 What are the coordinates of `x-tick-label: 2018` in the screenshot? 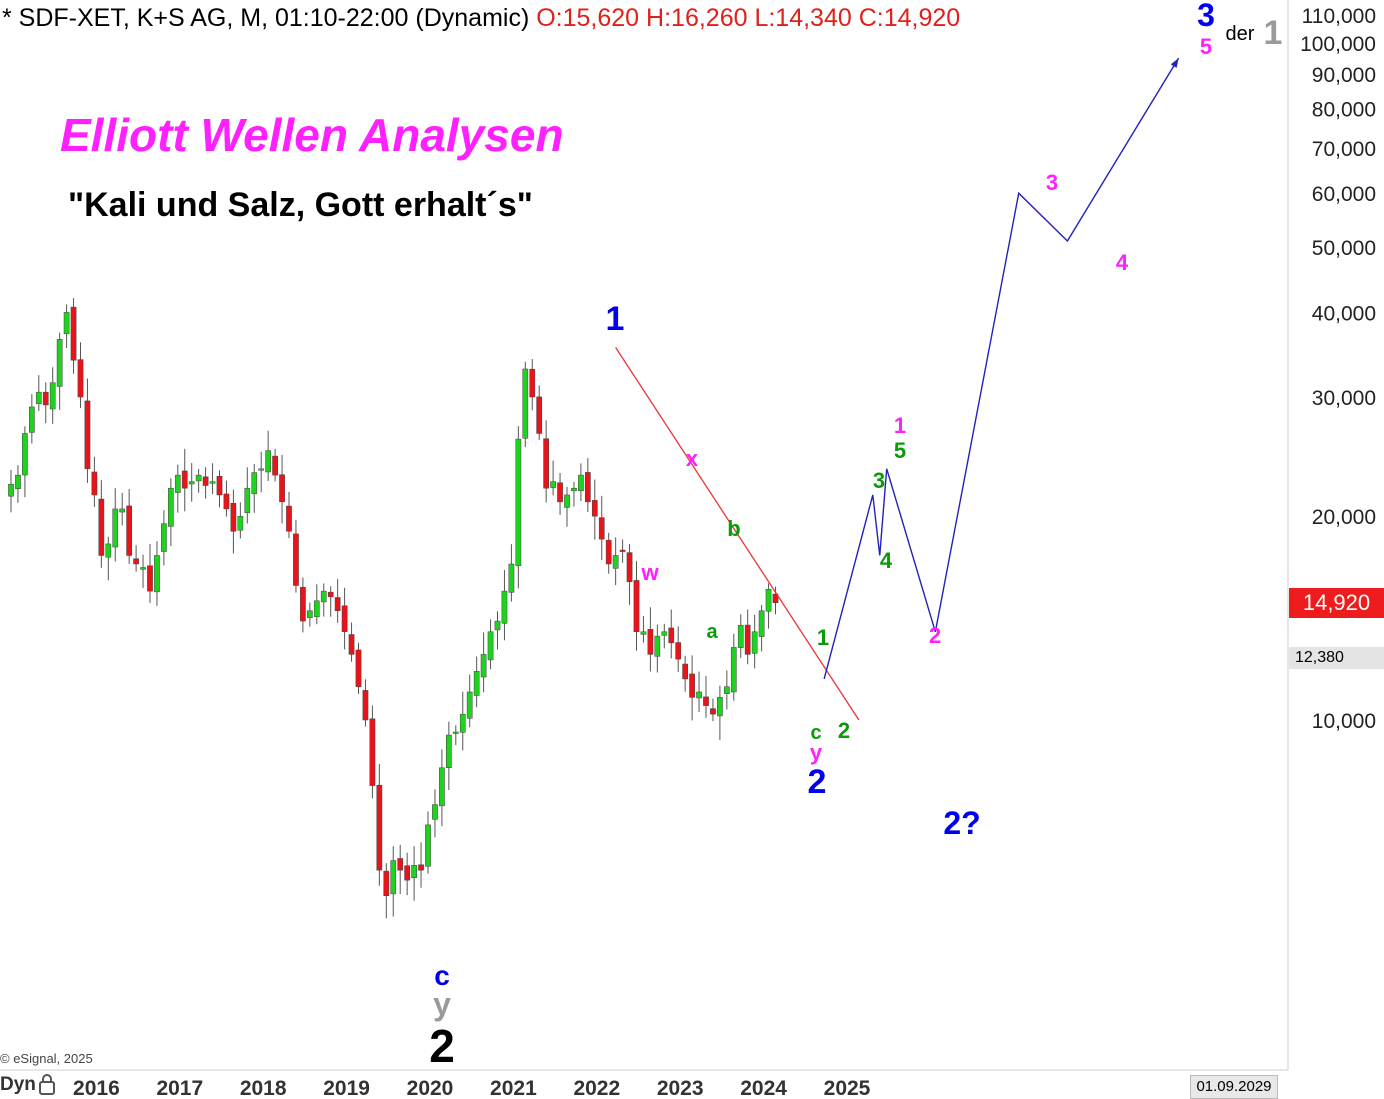 It's located at (263, 1087).